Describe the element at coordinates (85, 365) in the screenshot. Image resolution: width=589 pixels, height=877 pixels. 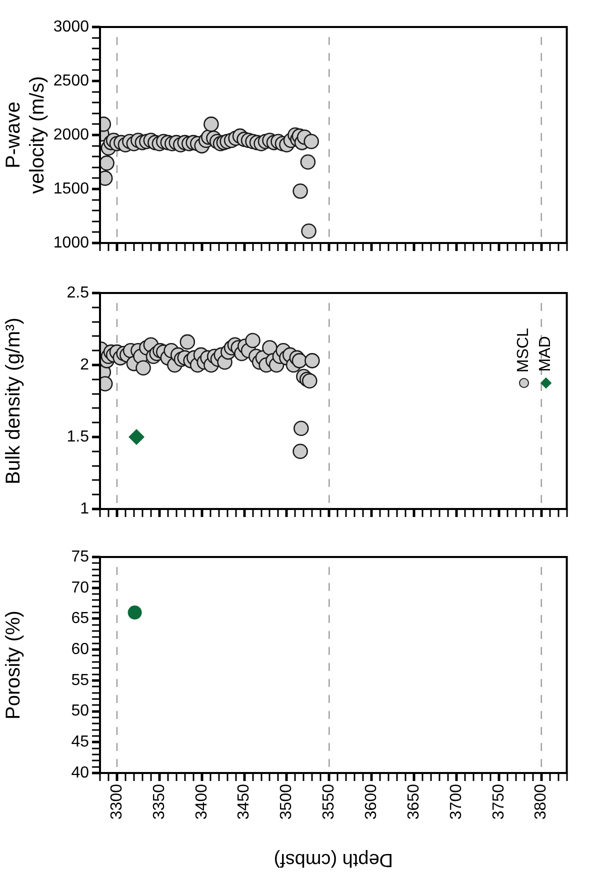
I see `y-tick-label: 2` at that location.